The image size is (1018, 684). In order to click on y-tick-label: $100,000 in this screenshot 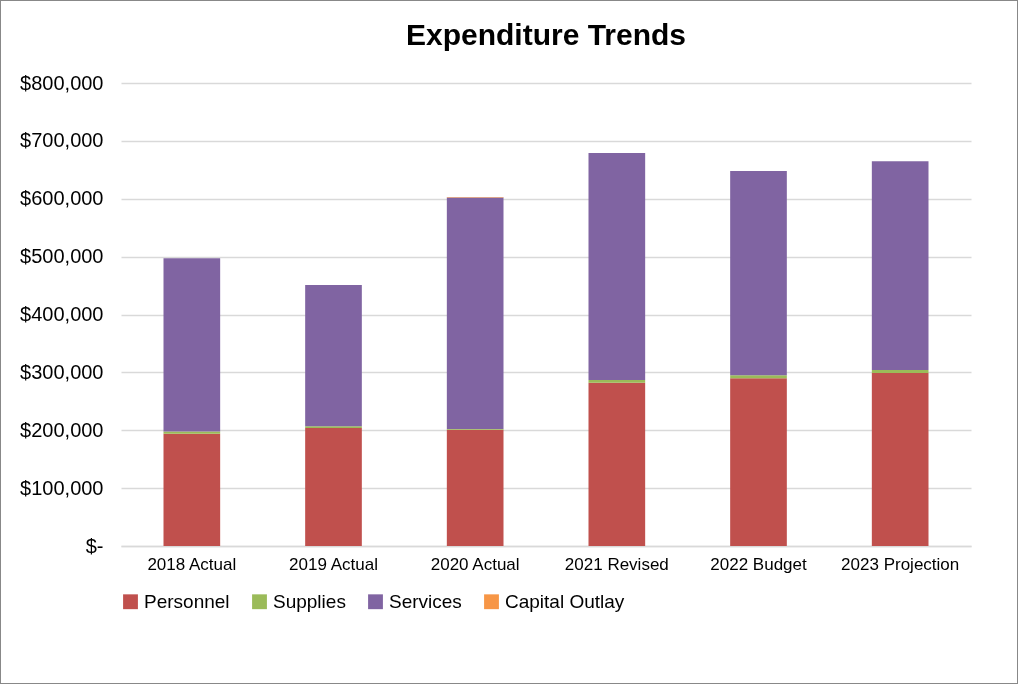, I will do `click(62, 487)`.